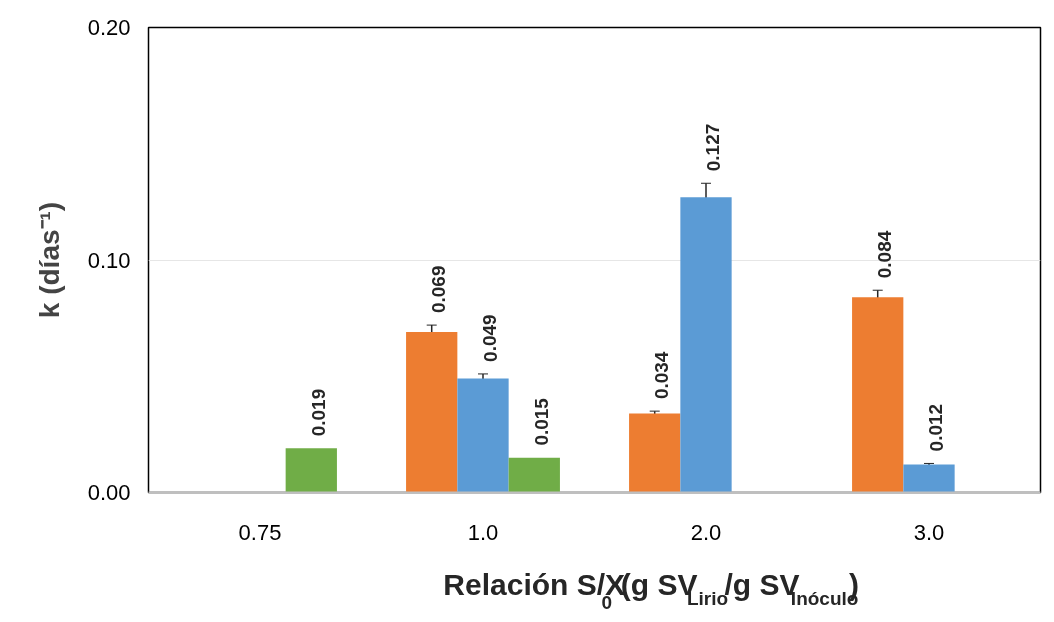  Describe the element at coordinates (929, 532) in the screenshot. I see `x-tick-label: 3.0` at that location.